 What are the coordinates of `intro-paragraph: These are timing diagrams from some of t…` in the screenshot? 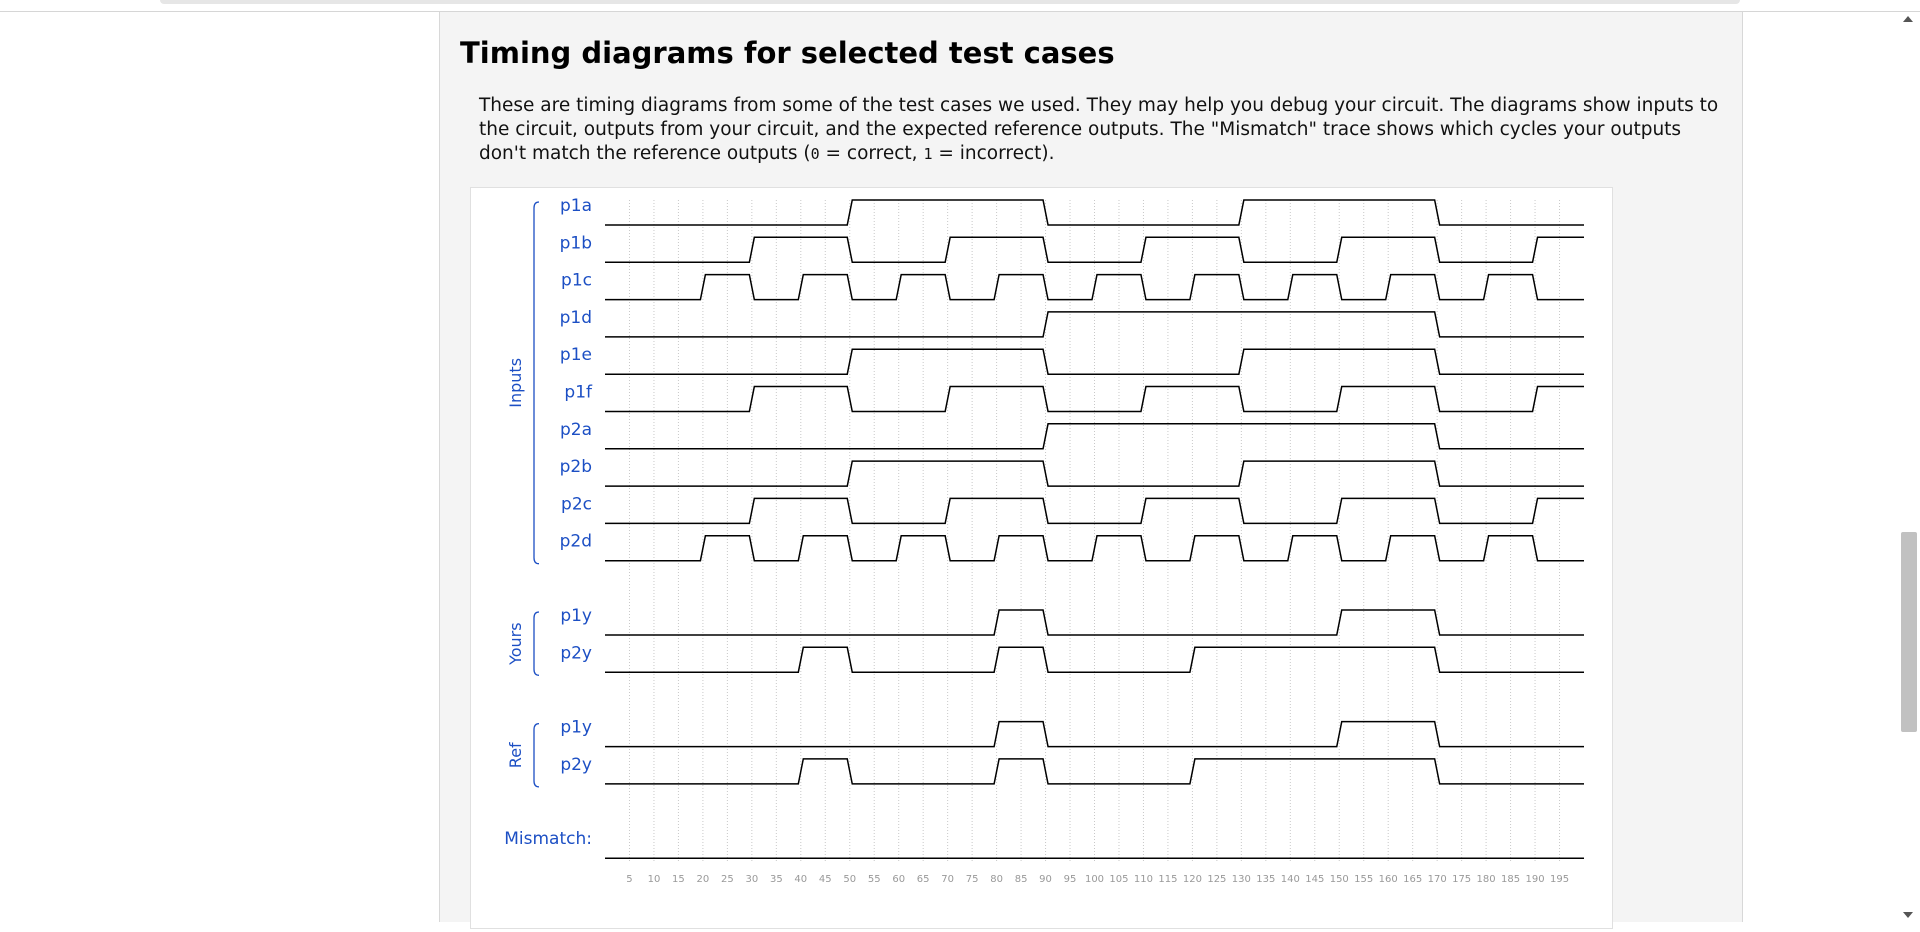 It's located at (1104, 130).